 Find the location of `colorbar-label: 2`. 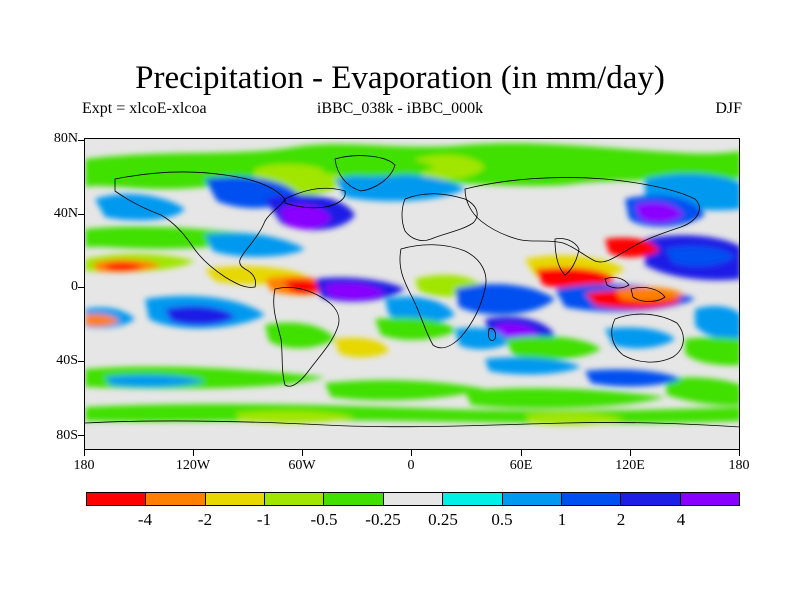

colorbar-label: 2 is located at coordinates (621, 519).